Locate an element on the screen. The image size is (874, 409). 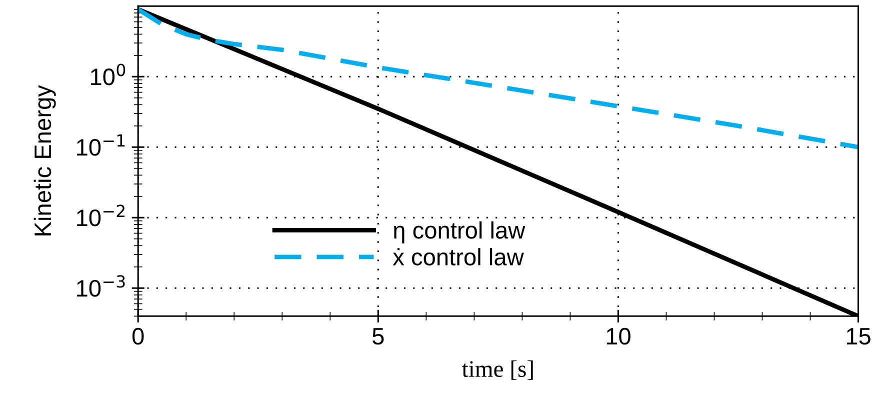
x-tick-label: 0 is located at coordinates (138, 336).